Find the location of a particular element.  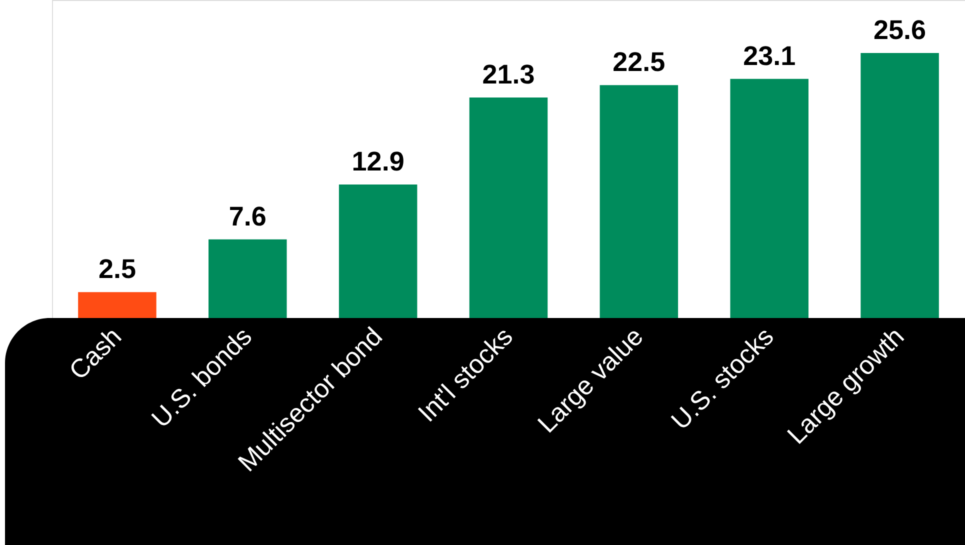

data-label: 2.5 is located at coordinates (117, 269).